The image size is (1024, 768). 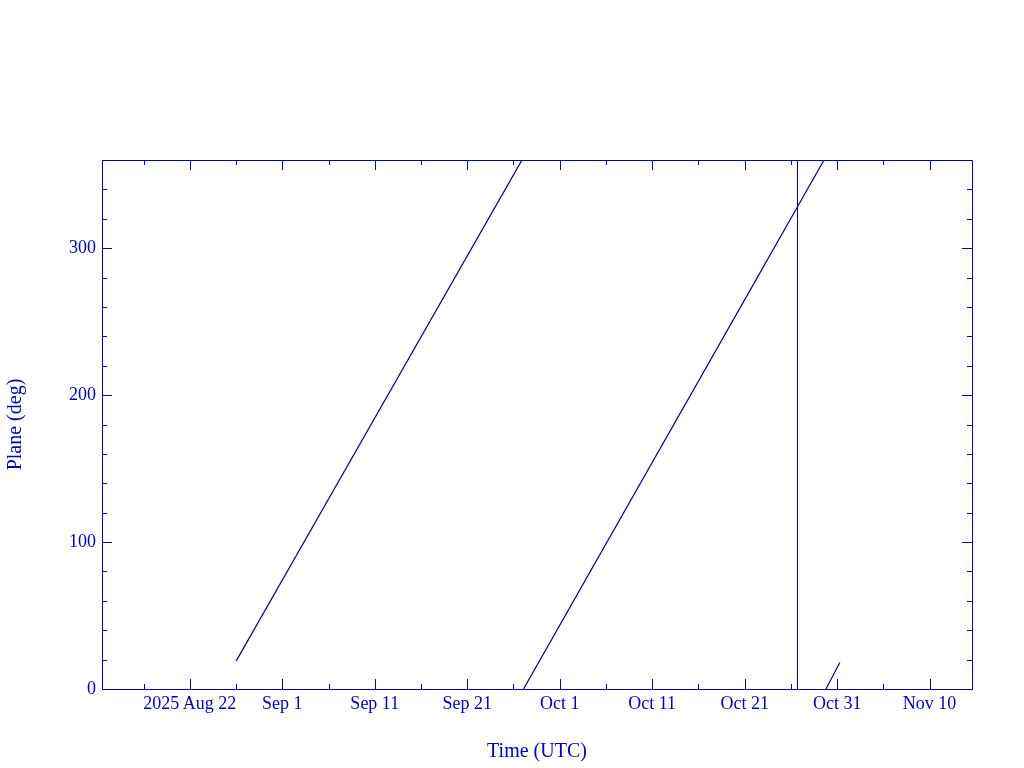 I want to click on x-tick-label: Sep 11, so click(x=375, y=702).